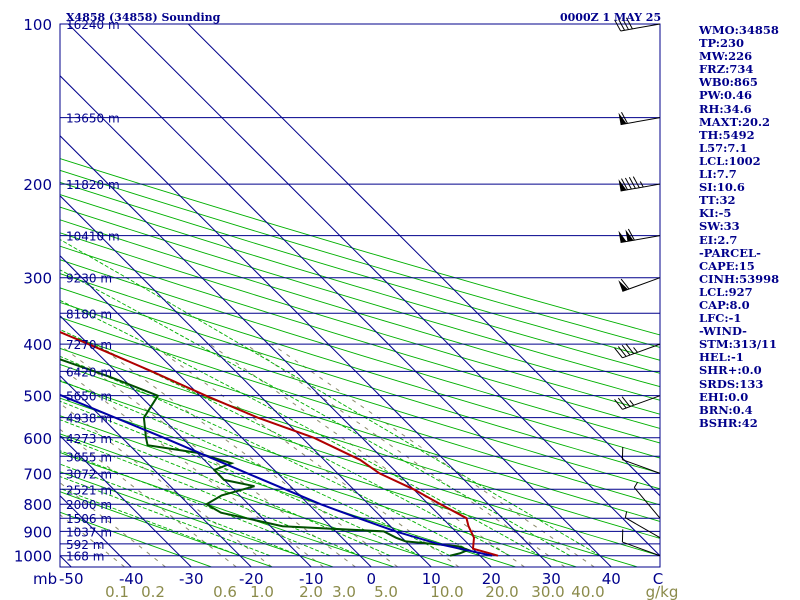 The image size is (800, 600). I want to click on height-label: 3655 m, so click(89, 457).